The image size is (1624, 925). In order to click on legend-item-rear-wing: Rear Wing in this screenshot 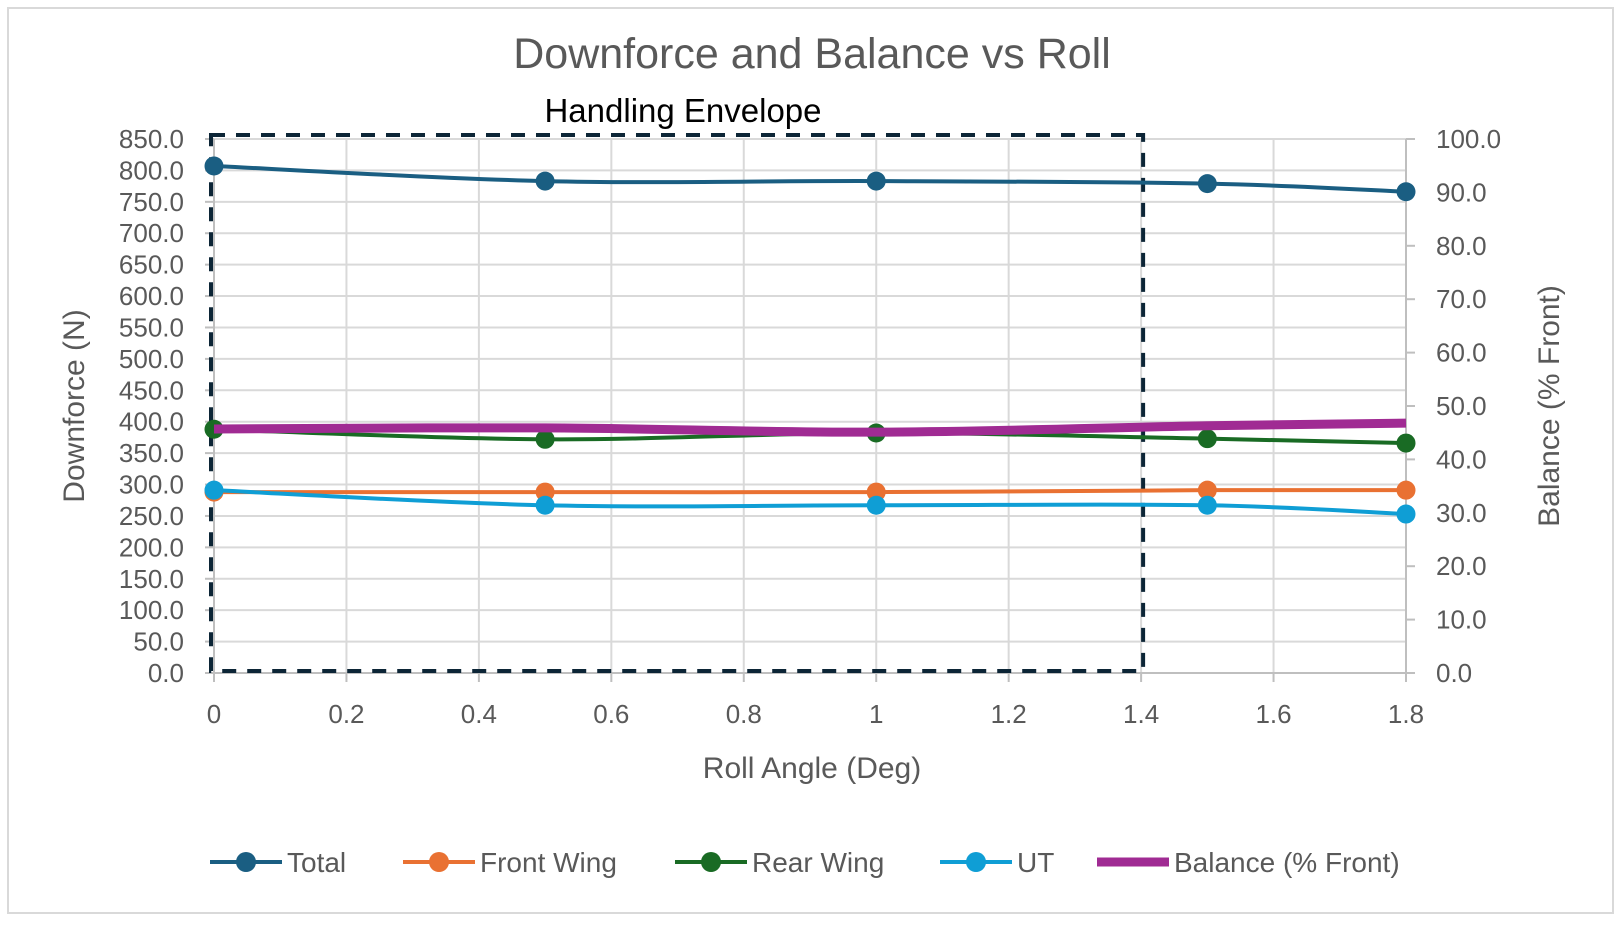, I will do `click(779, 862)`.